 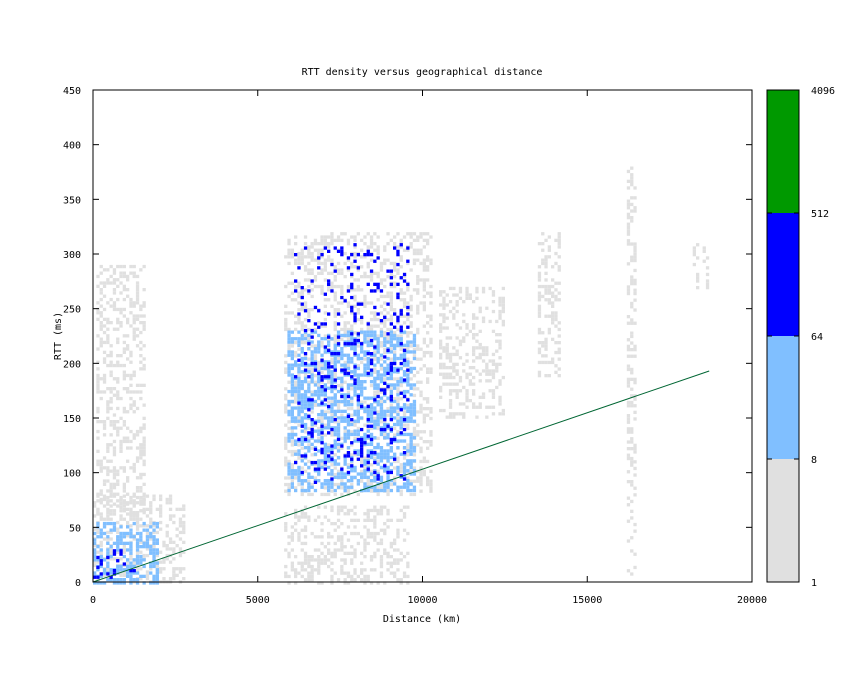 I want to click on x-tick-label: 15000, so click(x=587, y=600).